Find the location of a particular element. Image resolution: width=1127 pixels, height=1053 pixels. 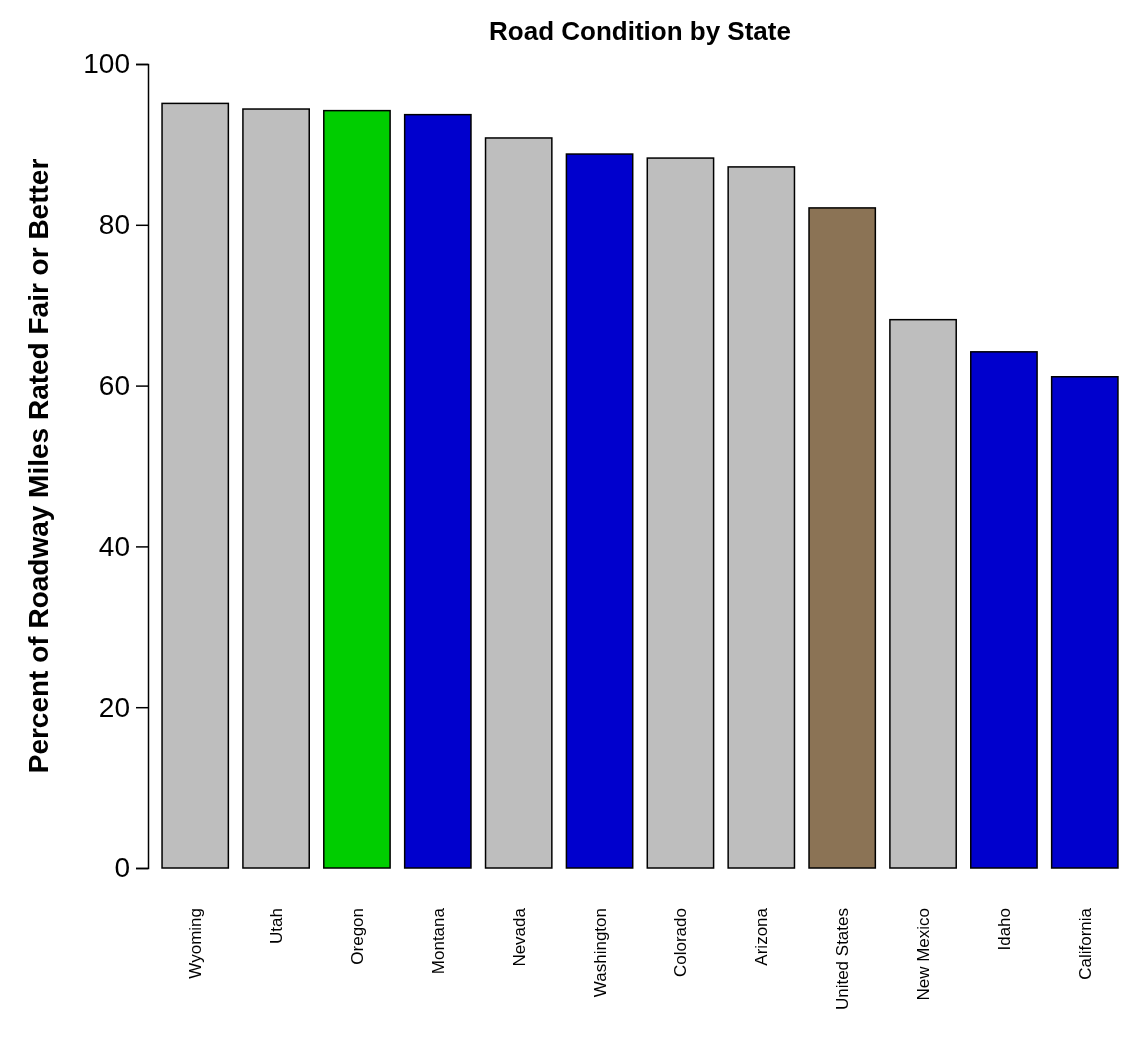

x-tick-label: Nevada is located at coordinates (519, 937).